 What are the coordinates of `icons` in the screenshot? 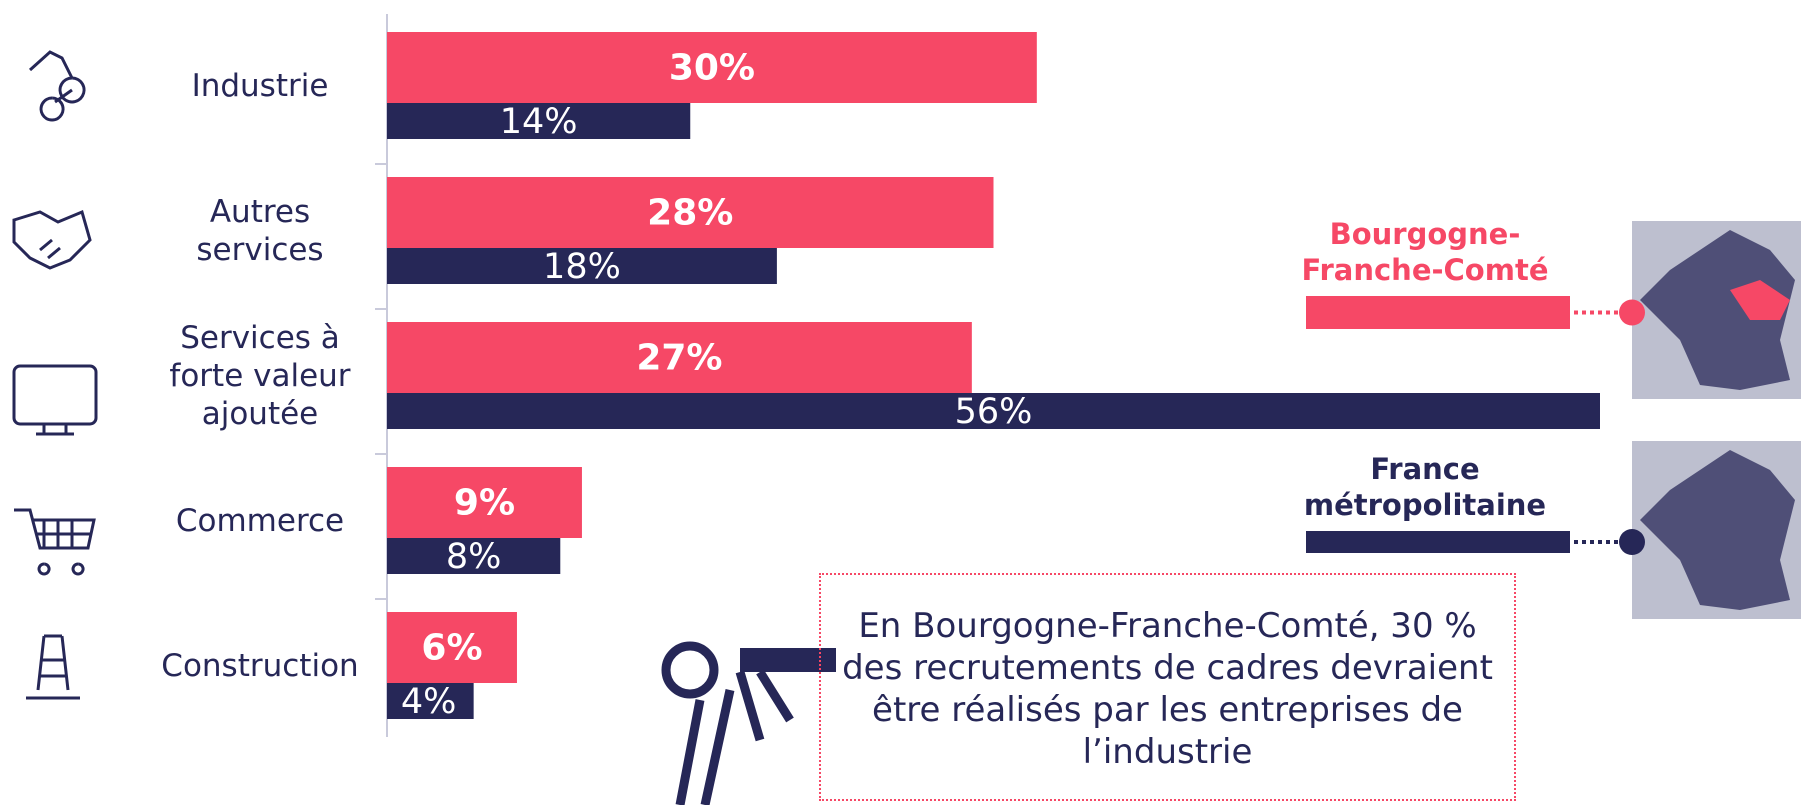 It's located at (55, 375).